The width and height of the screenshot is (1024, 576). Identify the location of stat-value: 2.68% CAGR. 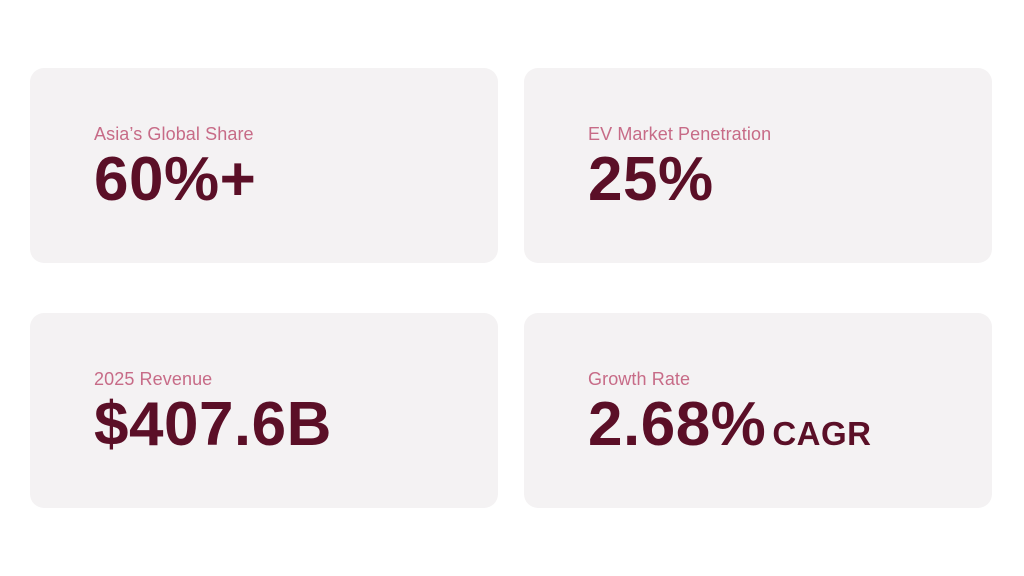
(790, 429).